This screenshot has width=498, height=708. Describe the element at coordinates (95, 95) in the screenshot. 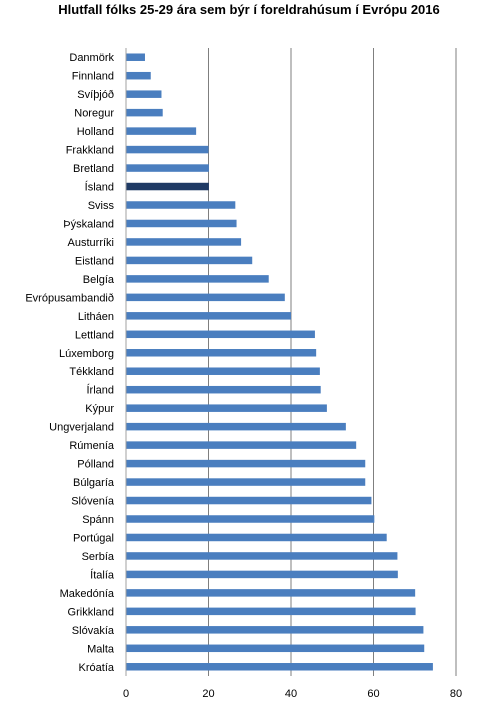

I see `category-label: Svíþjóð` at that location.